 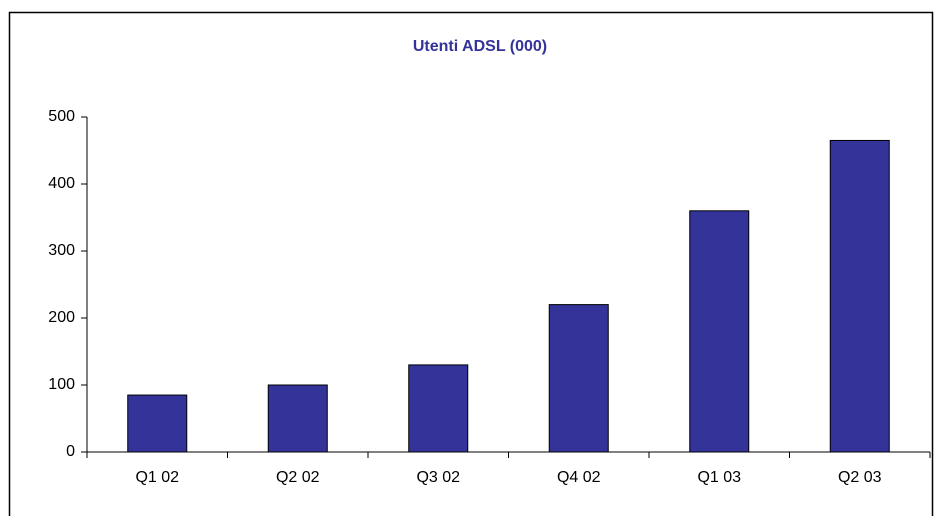 I want to click on x-tick-label: Q4 02, so click(x=579, y=477).